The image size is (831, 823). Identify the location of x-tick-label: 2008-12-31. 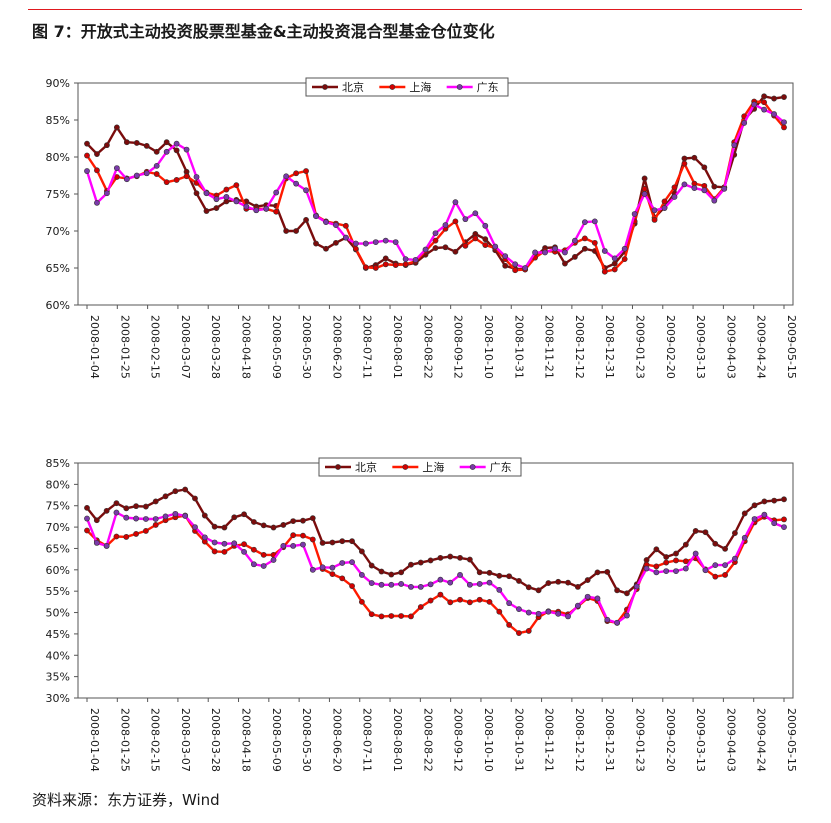
(609, 347).